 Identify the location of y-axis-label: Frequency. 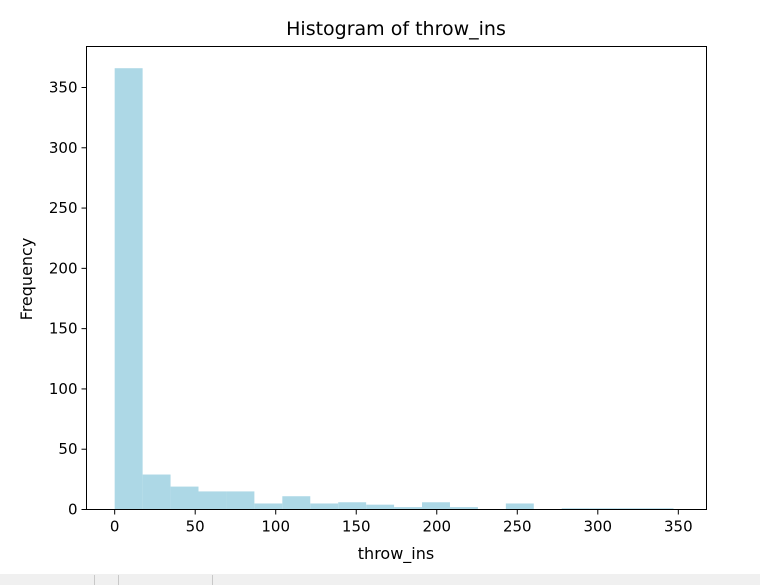
(26, 279).